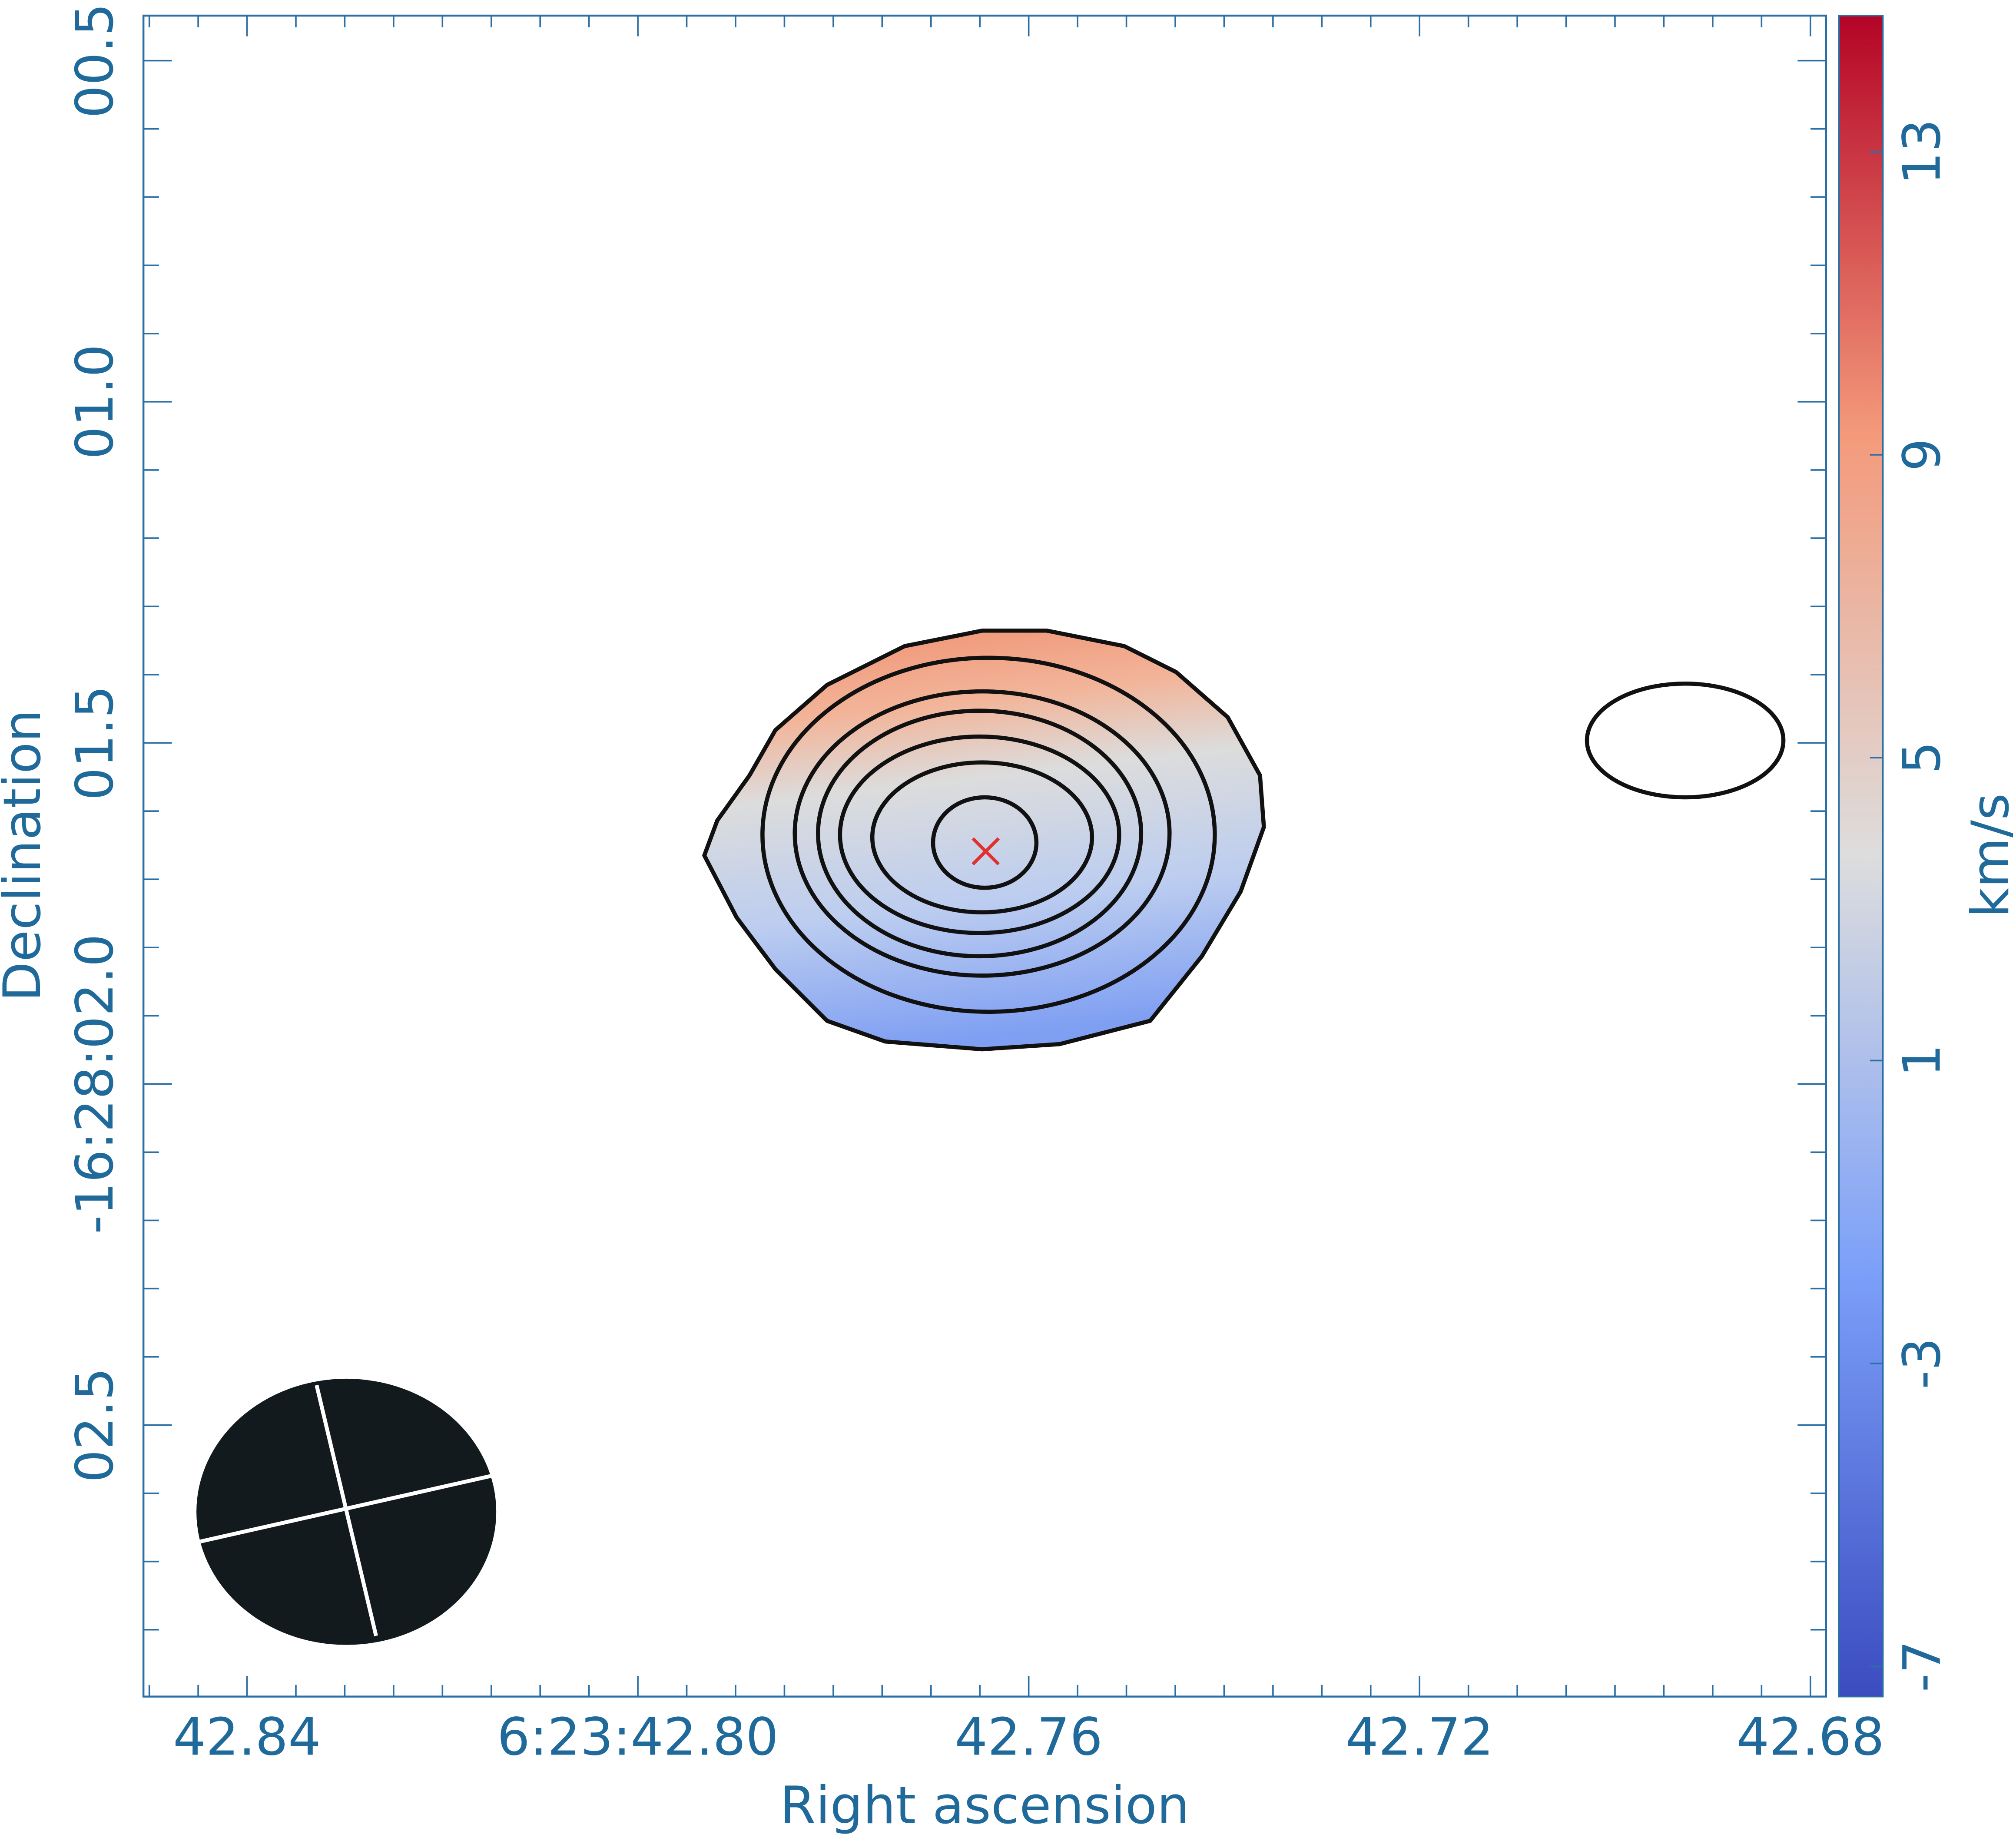 The image size is (2016, 1844). I want to click on x-tick-label: 42.76, so click(1029, 1737).